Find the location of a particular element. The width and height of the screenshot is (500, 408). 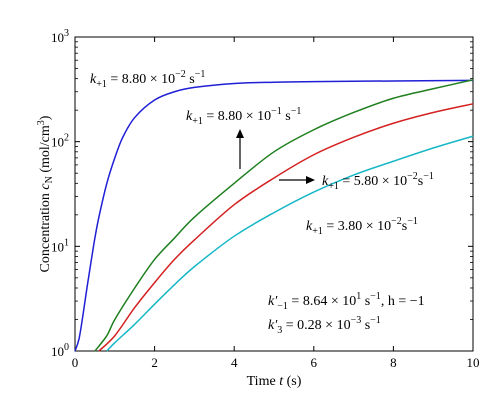

x-tick-label: 4 is located at coordinates (234, 362).